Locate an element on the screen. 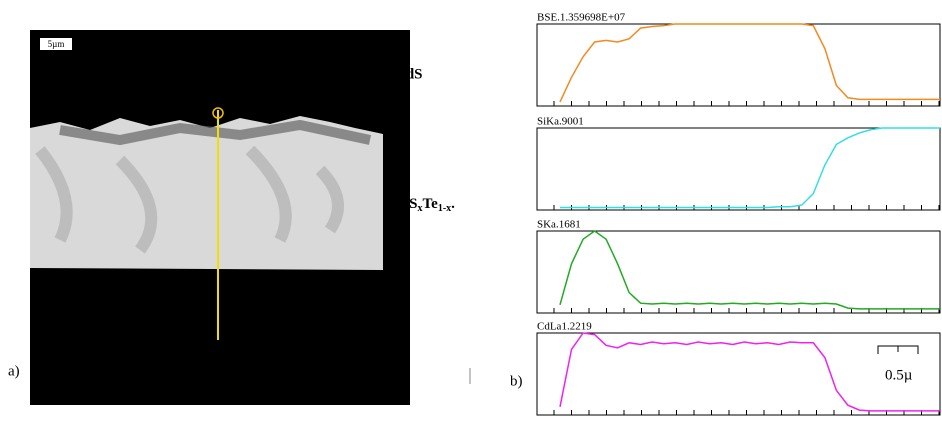 Image resolution: width=942 pixels, height=422 pixels. scale-label: 0.5µ is located at coordinates (899, 375).